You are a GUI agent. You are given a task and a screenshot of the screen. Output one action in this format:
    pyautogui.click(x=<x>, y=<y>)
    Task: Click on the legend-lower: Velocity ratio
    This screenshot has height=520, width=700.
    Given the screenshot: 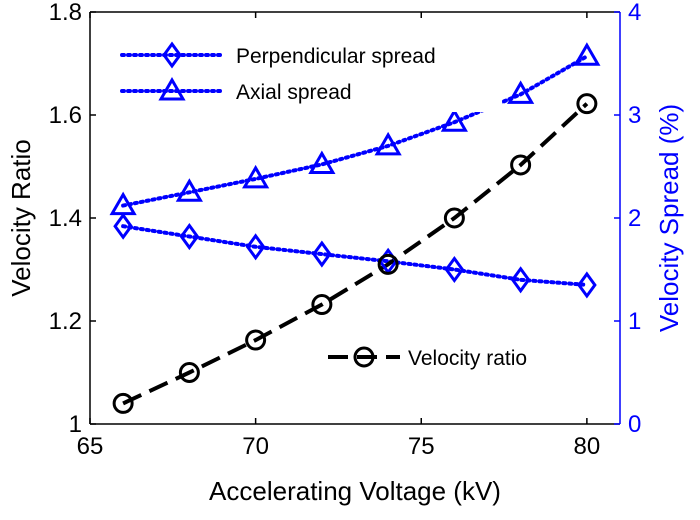 What is the action you would take?
    pyautogui.click(x=464, y=358)
    